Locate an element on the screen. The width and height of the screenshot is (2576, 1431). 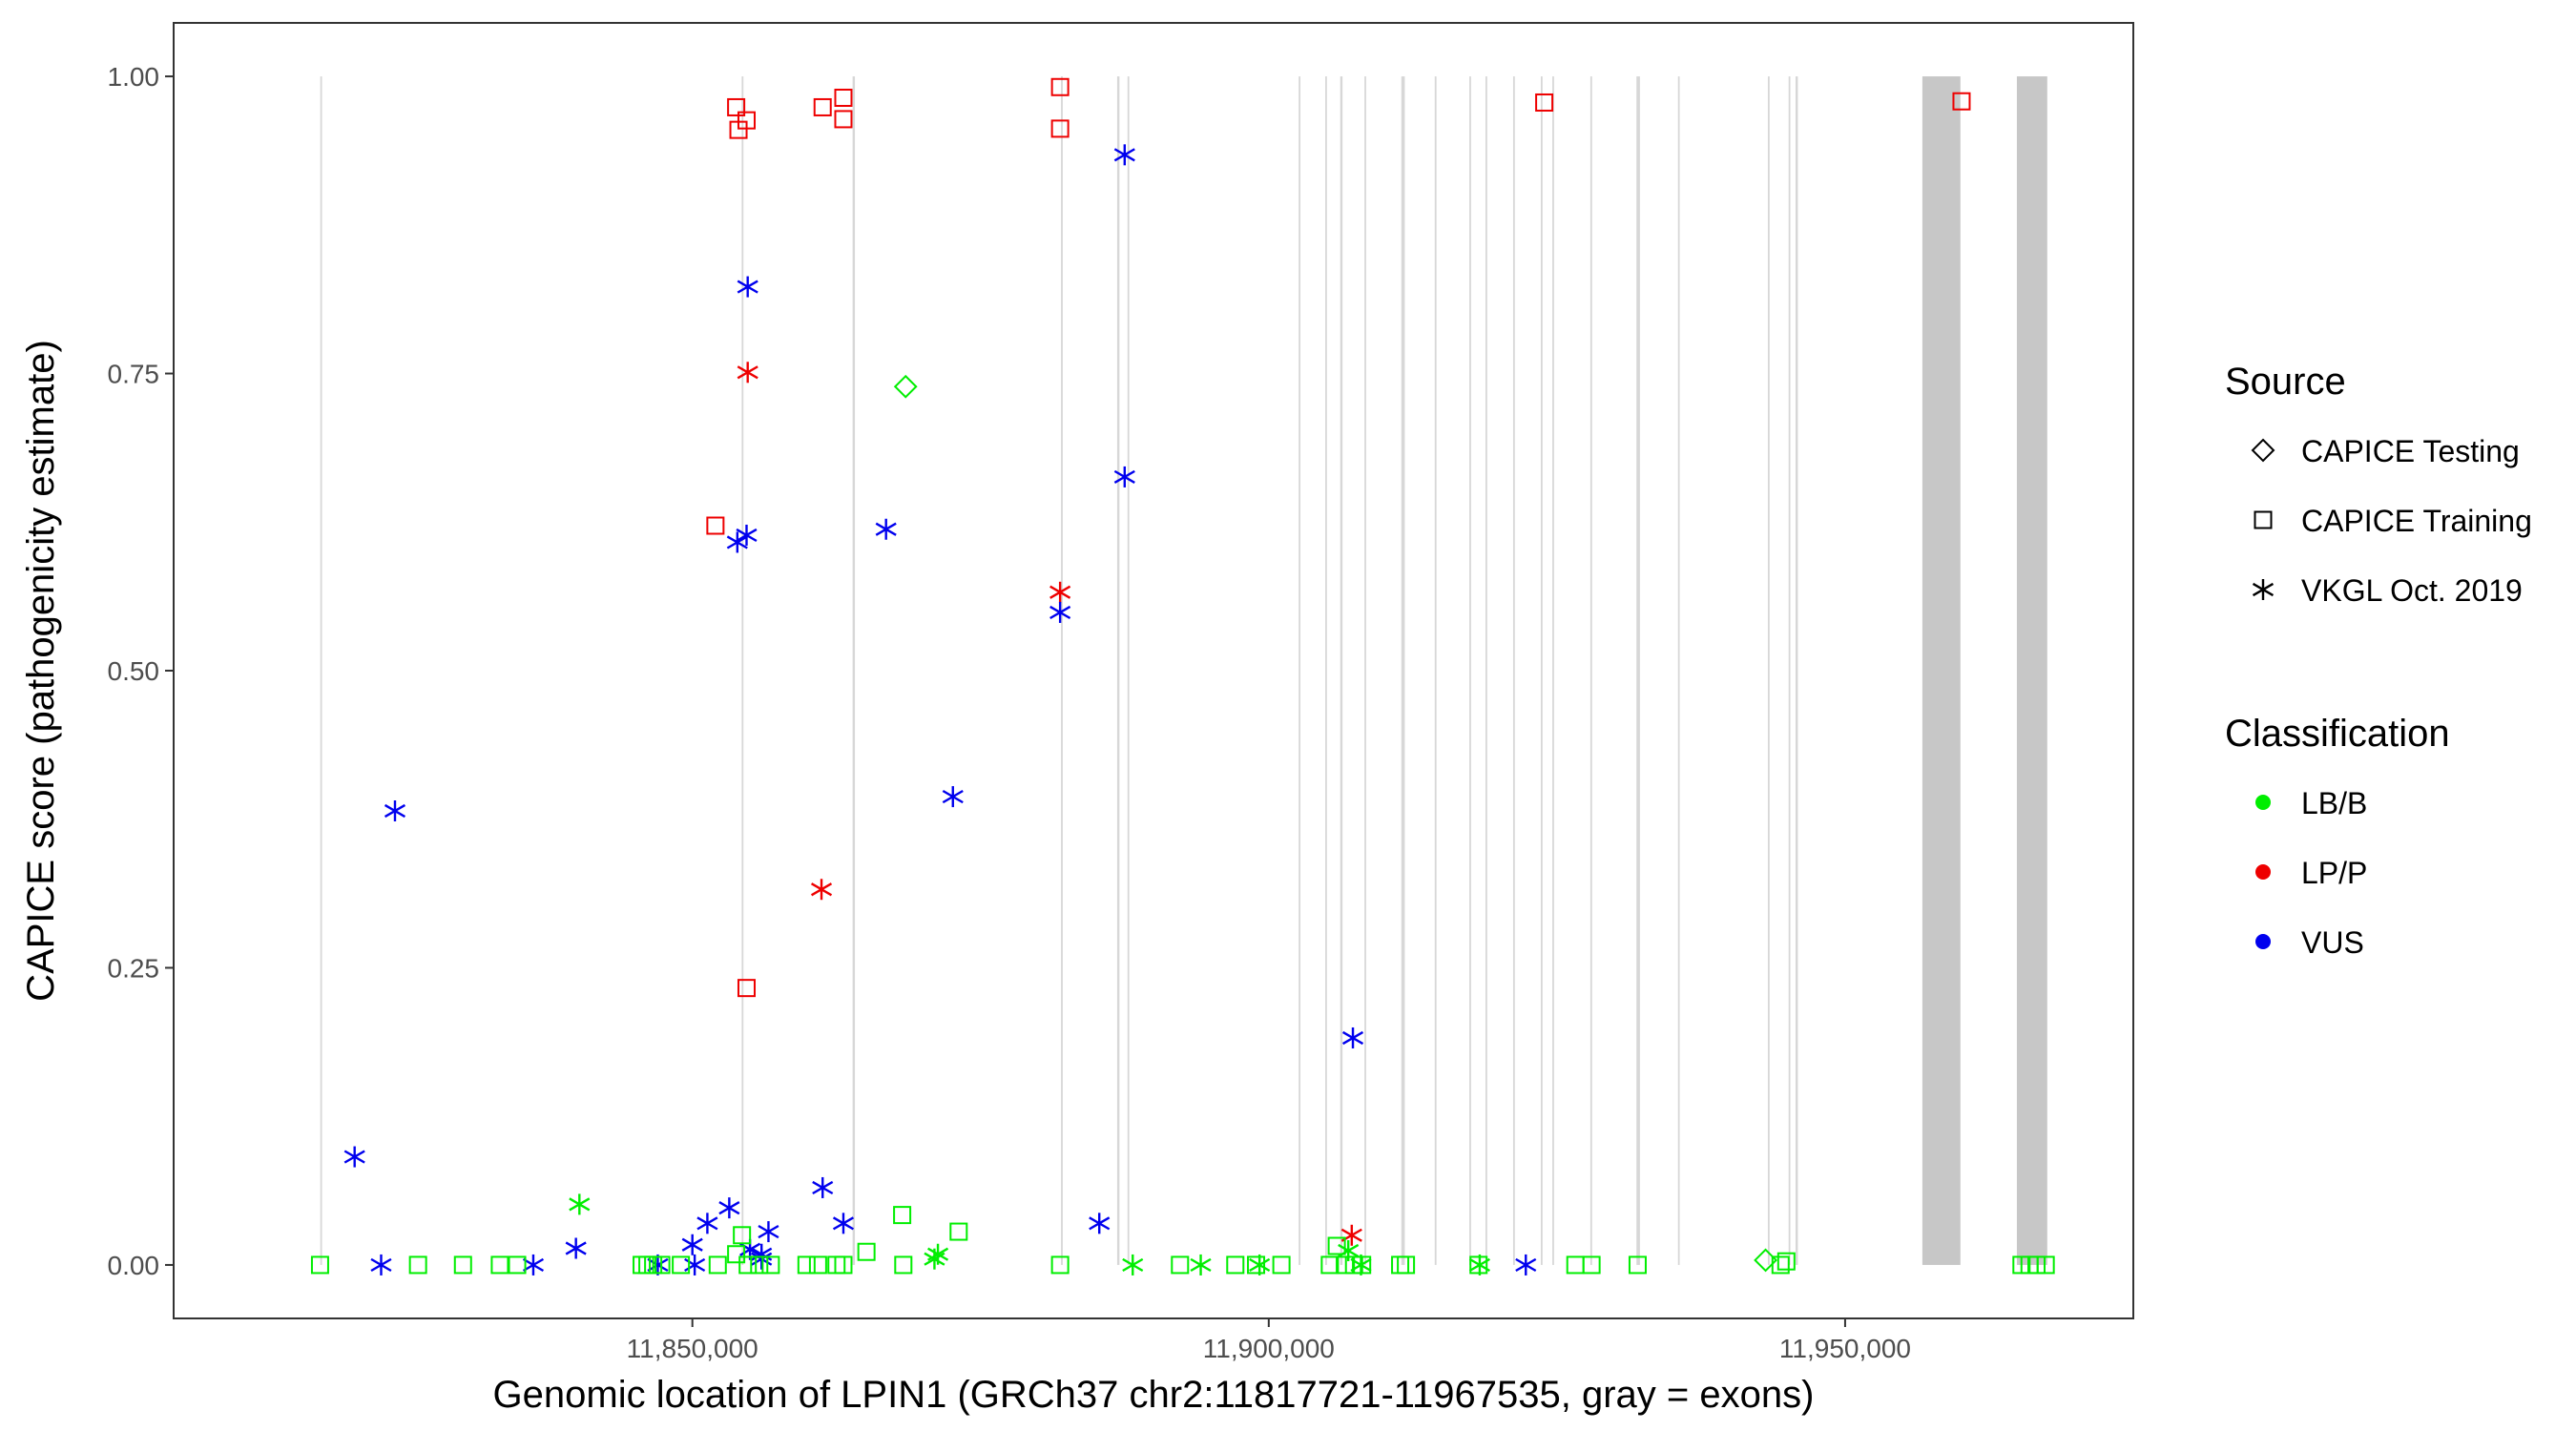
y-tick-label: 0.00 is located at coordinates (134, 1265).